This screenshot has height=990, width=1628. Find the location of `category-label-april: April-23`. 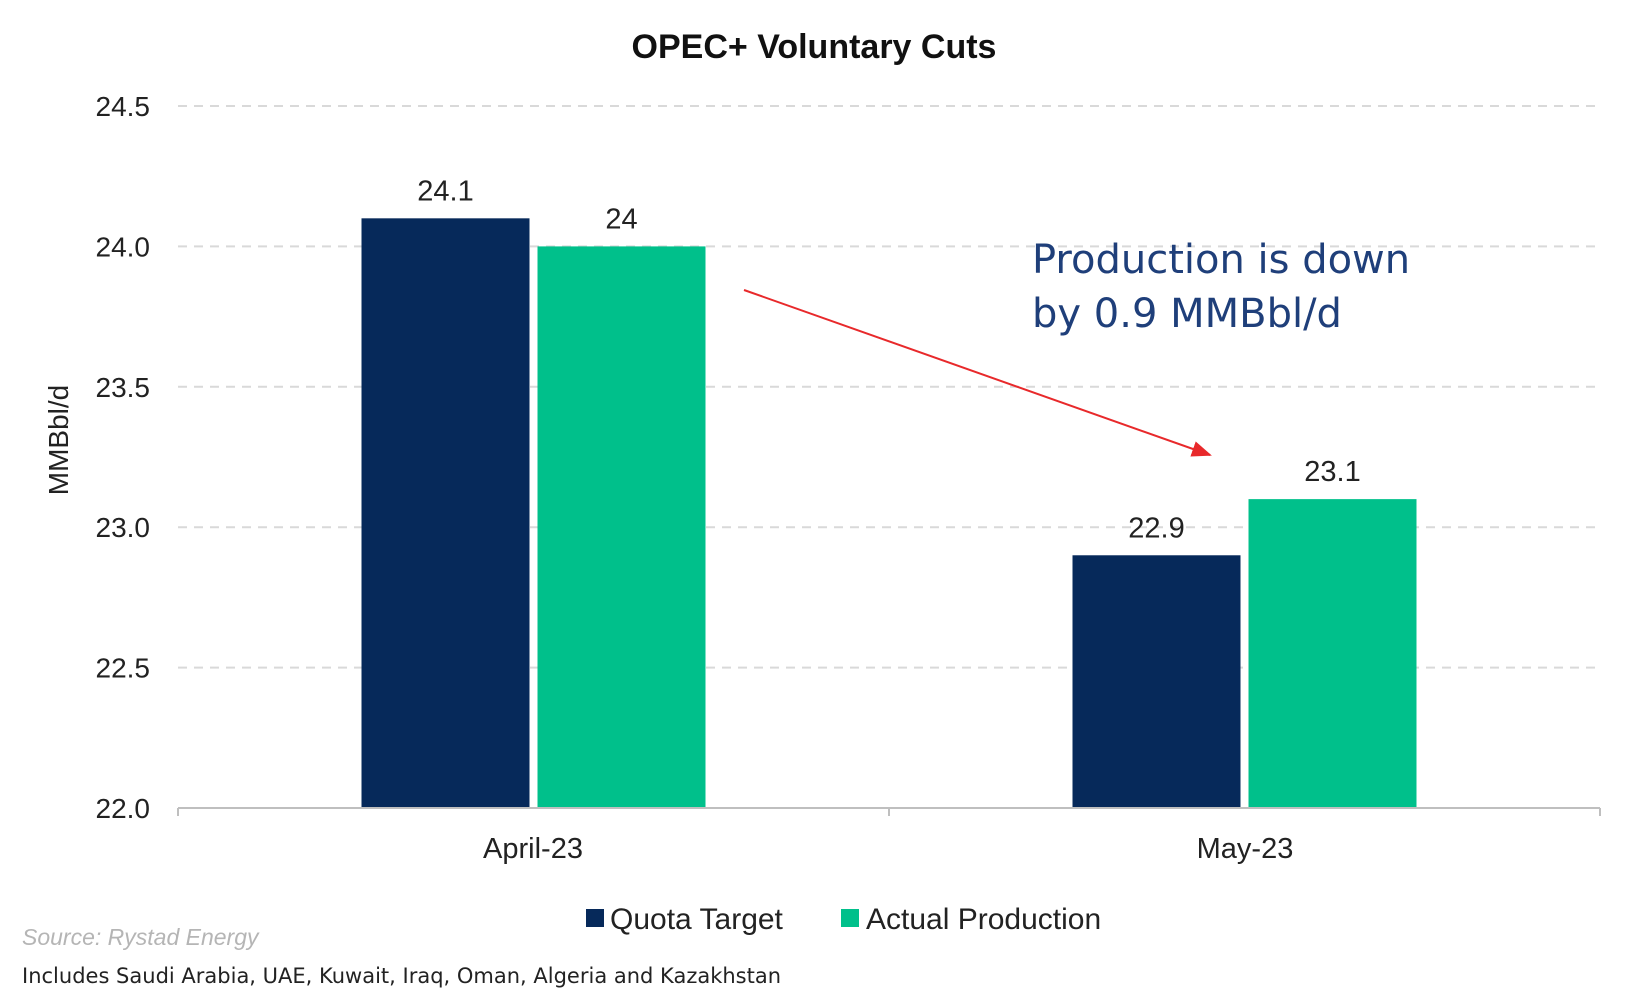

category-label-april: April-23 is located at coordinates (533, 849).